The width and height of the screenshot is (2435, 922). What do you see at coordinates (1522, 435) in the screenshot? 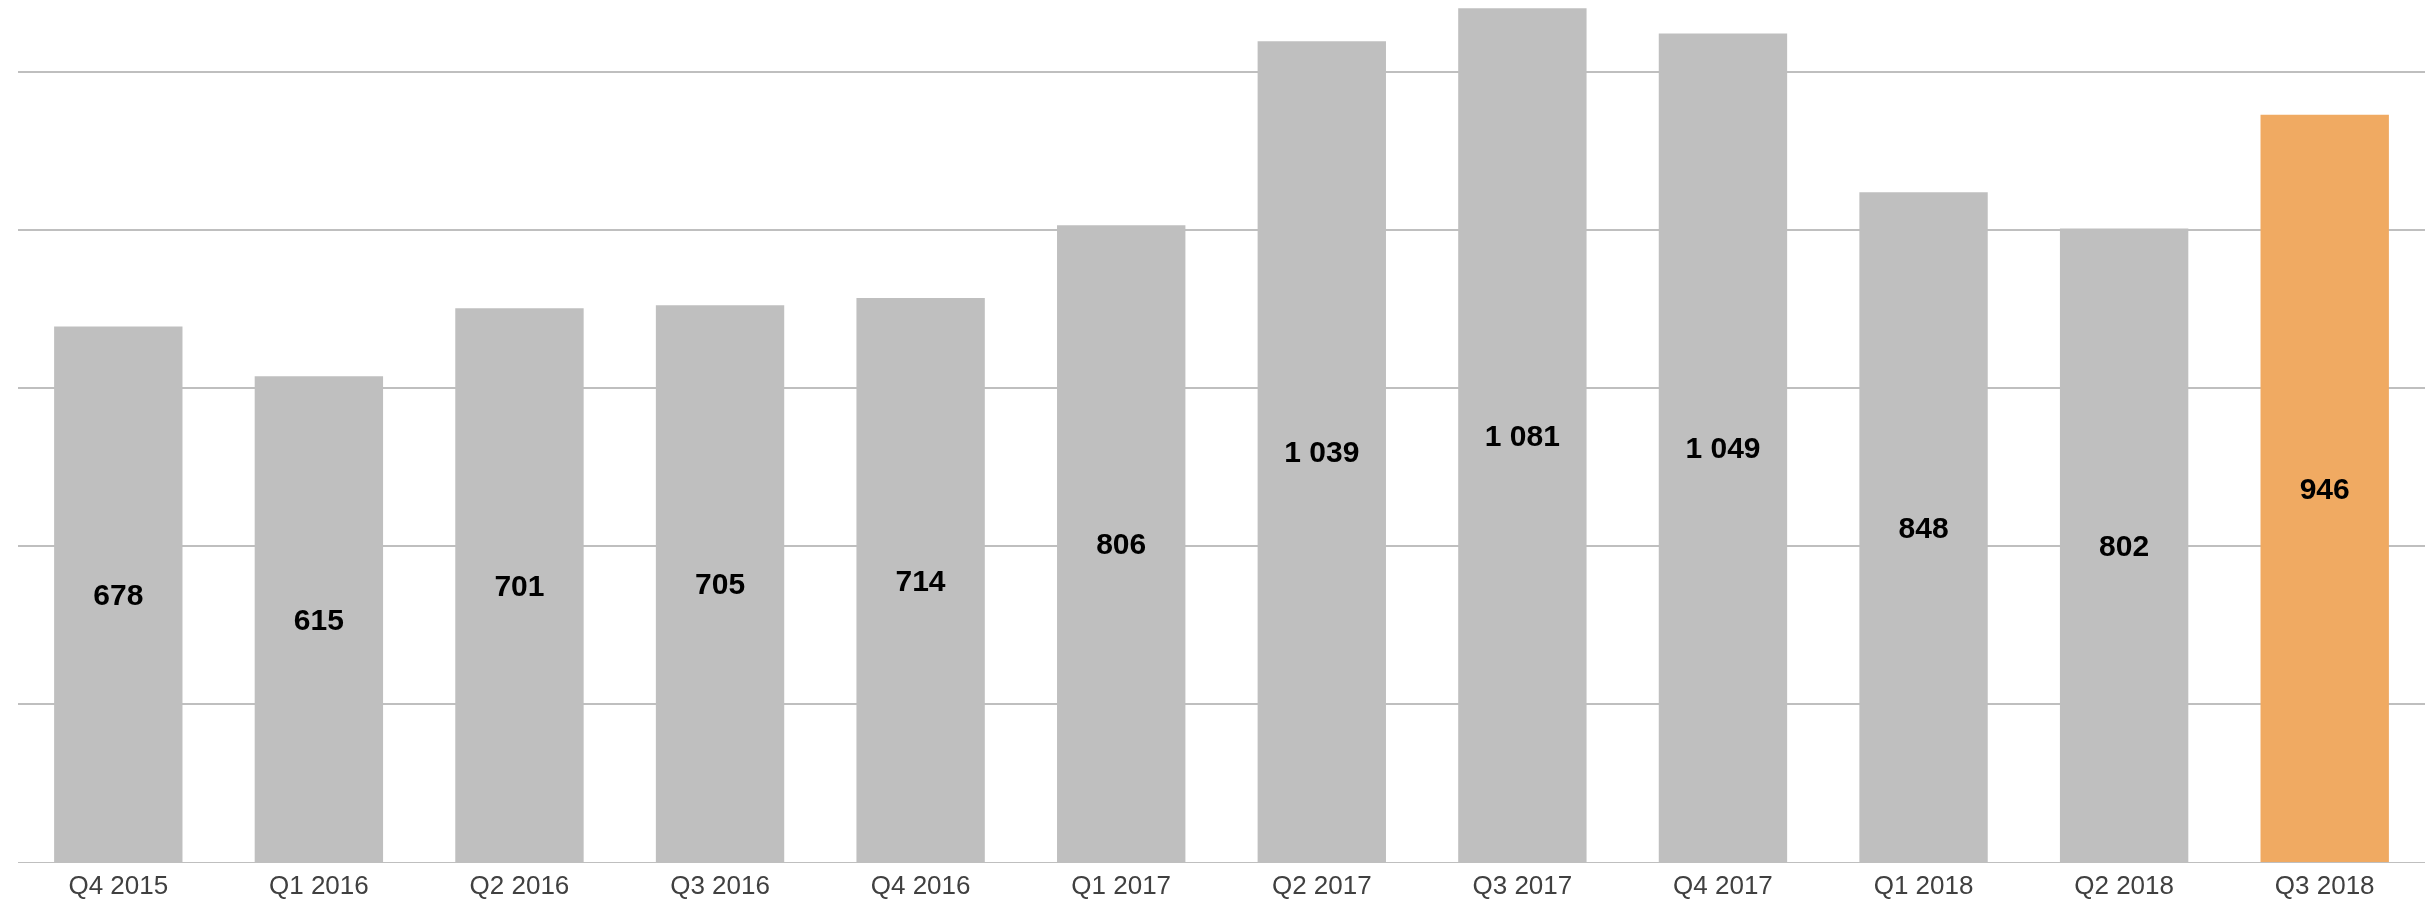
I see `data-label: 1 081` at bounding box center [1522, 435].